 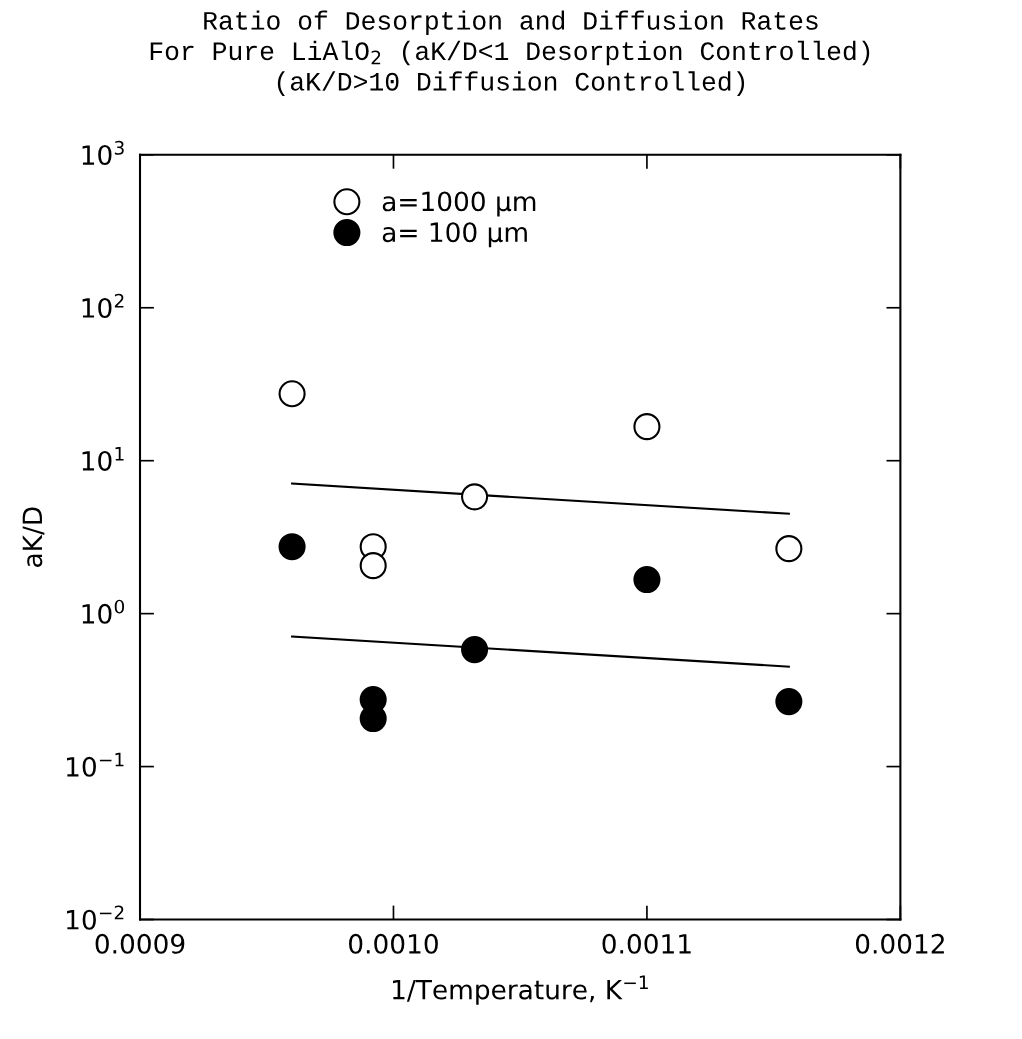 What do you see at coordinates (899, 943) in the screenshot?
I see `x-tick-label: 0.0012` at bounding box center [899, 943].